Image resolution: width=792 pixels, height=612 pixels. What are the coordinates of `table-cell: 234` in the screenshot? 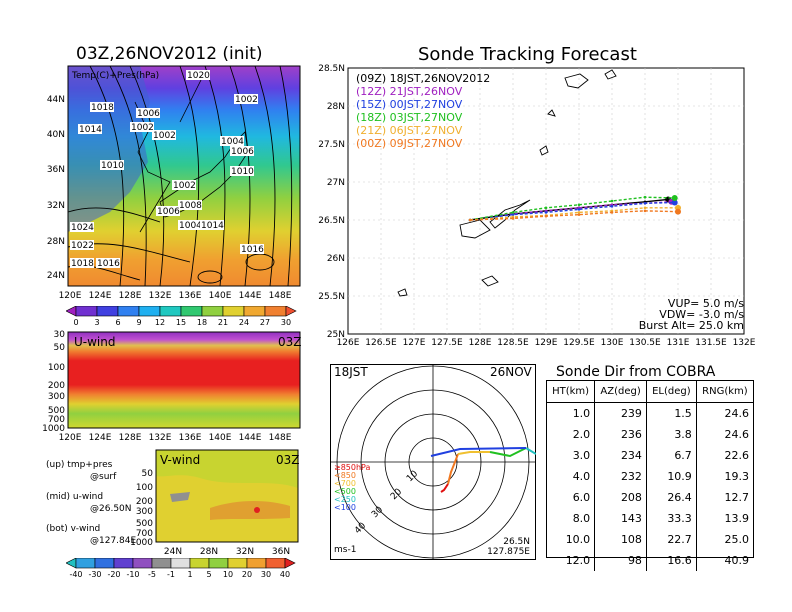 It's located at (620, 455).